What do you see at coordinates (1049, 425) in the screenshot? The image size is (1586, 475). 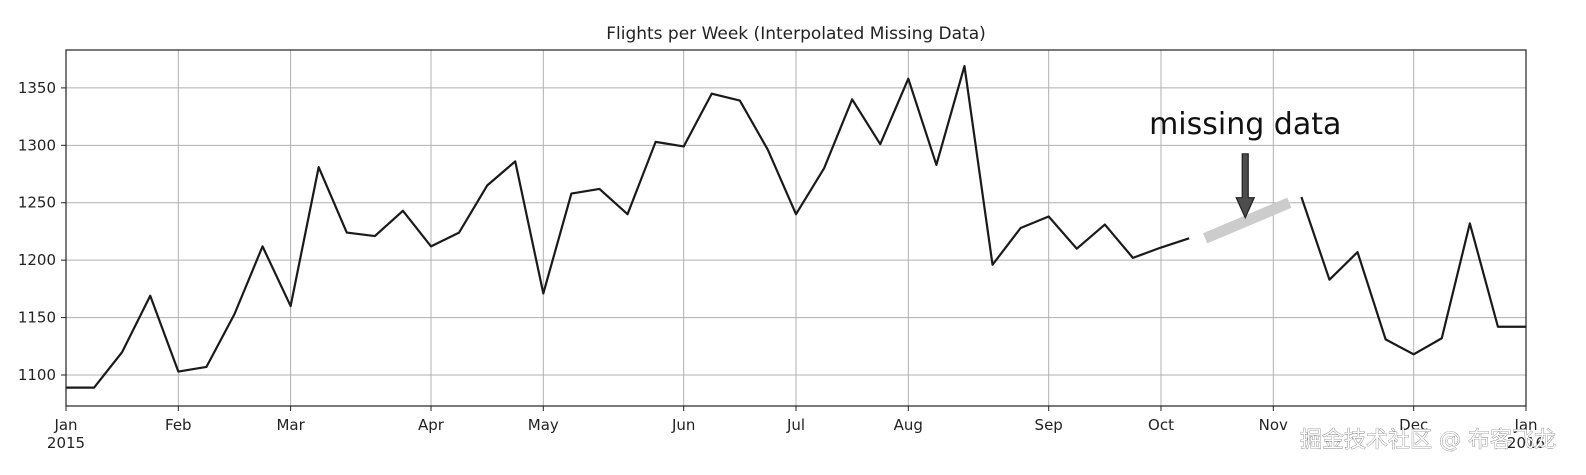 I see `x-tick-label: Sep` at bounding box center [1049, 425].